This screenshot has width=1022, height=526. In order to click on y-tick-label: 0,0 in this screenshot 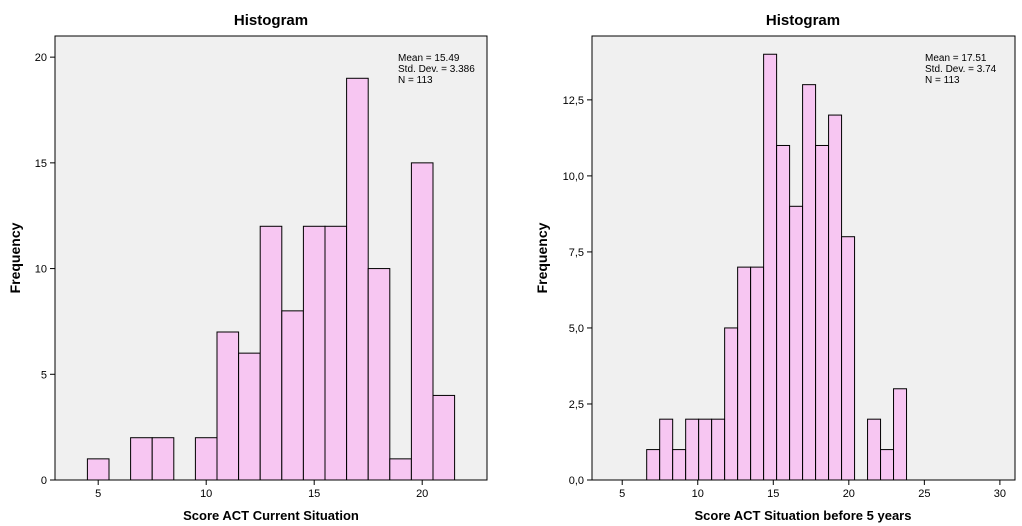, I will do `click(576, 481)`.